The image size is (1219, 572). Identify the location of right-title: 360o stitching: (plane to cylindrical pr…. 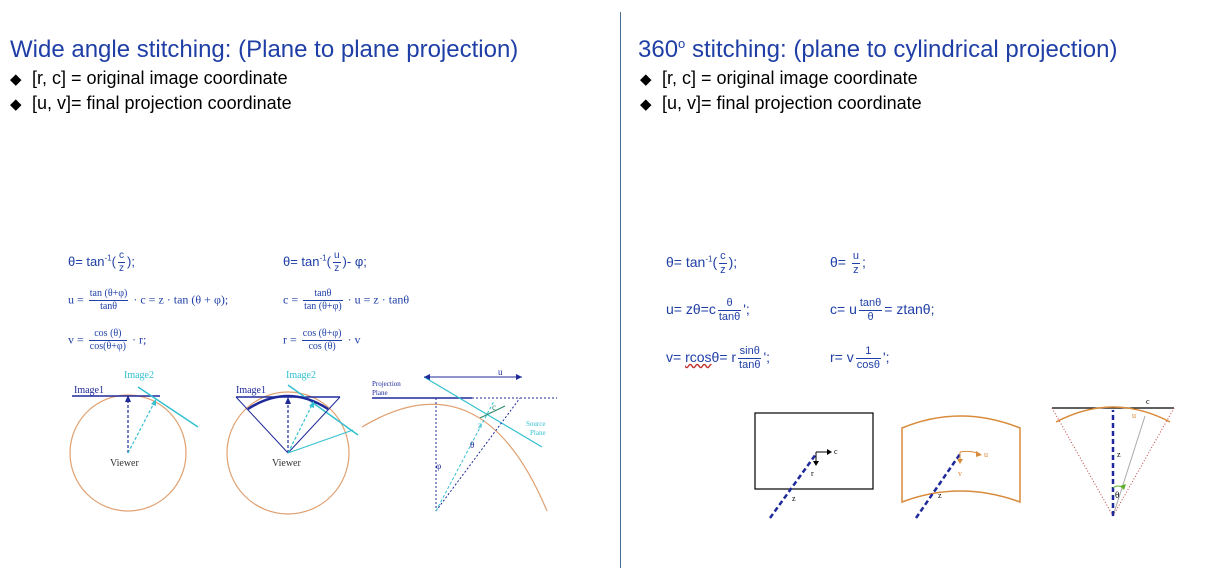
(878, 49).